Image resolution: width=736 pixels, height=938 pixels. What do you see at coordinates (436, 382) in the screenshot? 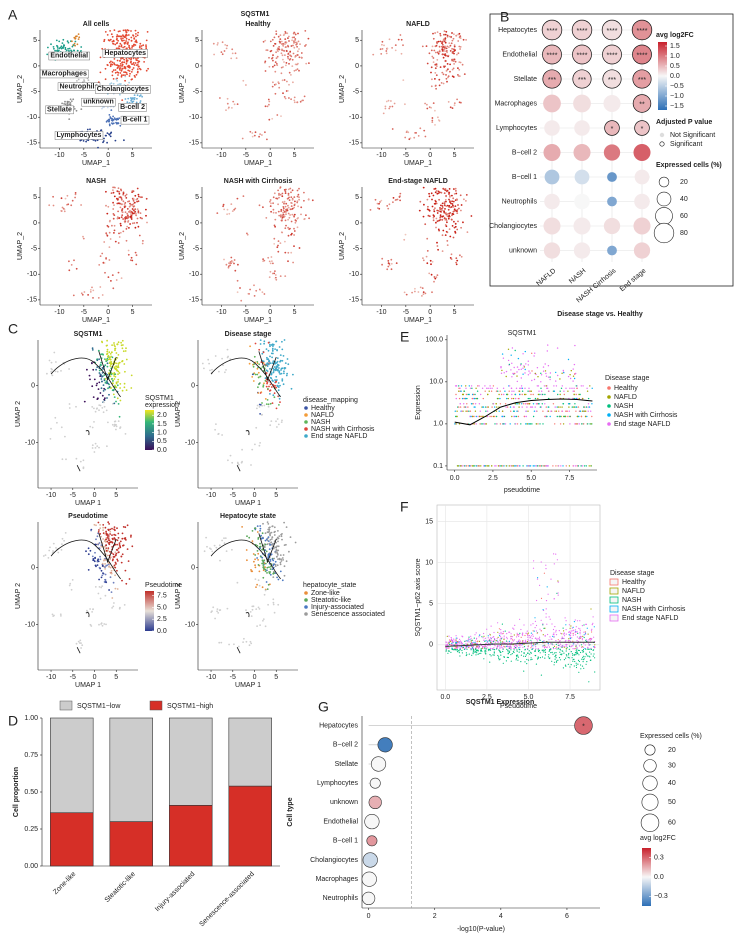
I see `y-tick-label: 10.0` at bounding box center [436, 382].